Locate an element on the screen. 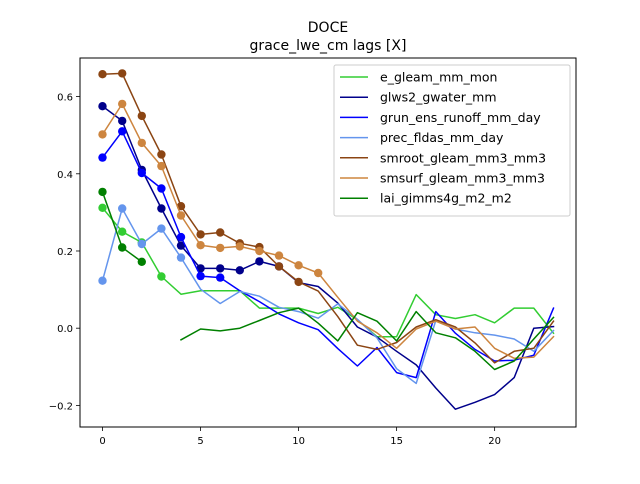 The height and width of the screenshot is (484, 640). legend-label-e-gleam-mm-mon: e_gleam_mm_mon is located at coordinates (438, 77).